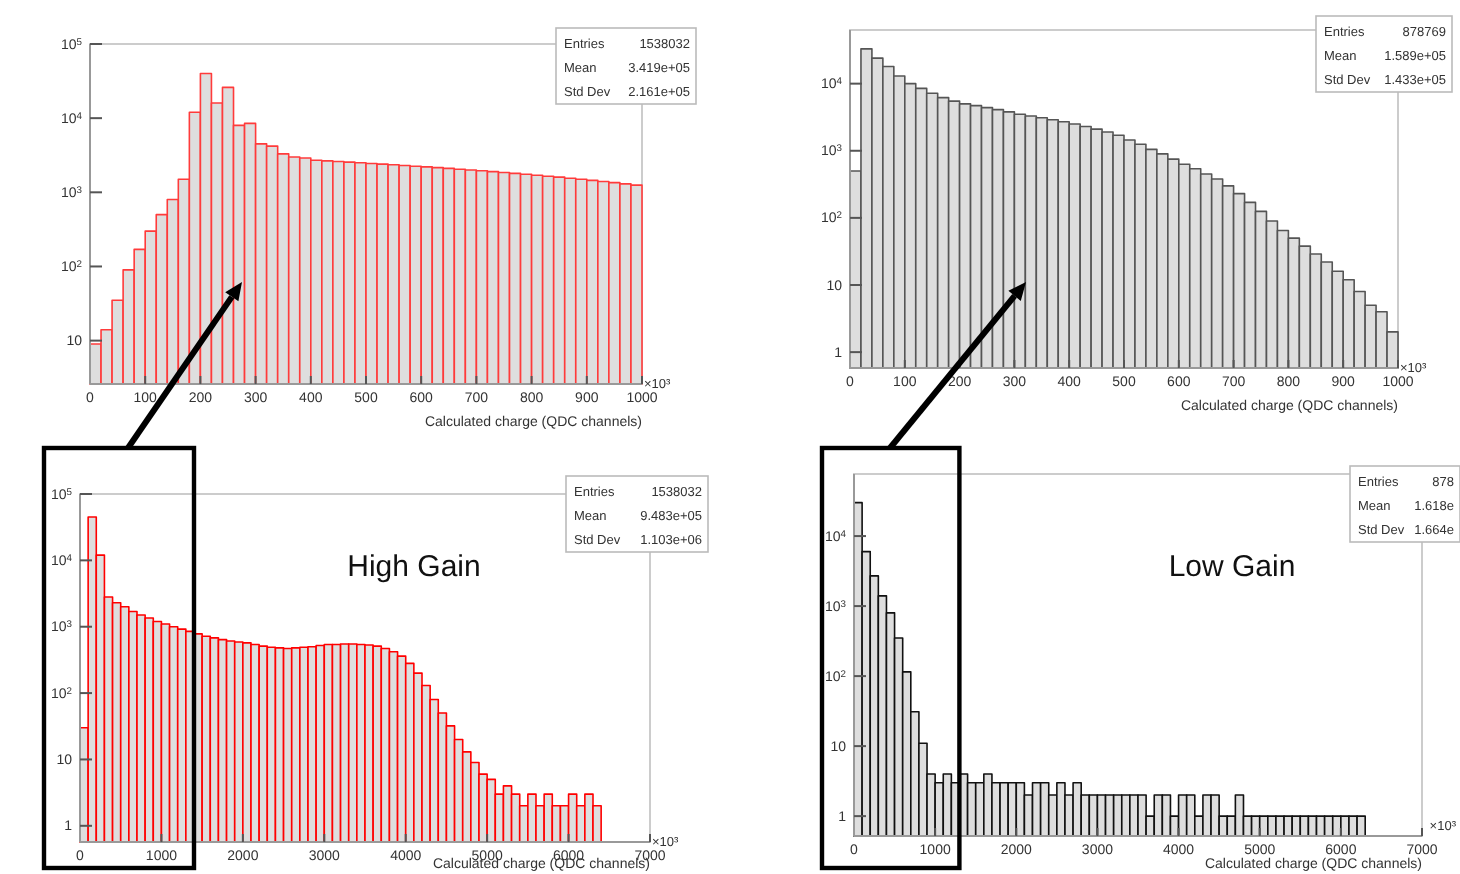 The image size is (1460, 874). Describe the element at coordinates (1232, 567) in the screenshot. I see `annotation: Low Gain` at that location.